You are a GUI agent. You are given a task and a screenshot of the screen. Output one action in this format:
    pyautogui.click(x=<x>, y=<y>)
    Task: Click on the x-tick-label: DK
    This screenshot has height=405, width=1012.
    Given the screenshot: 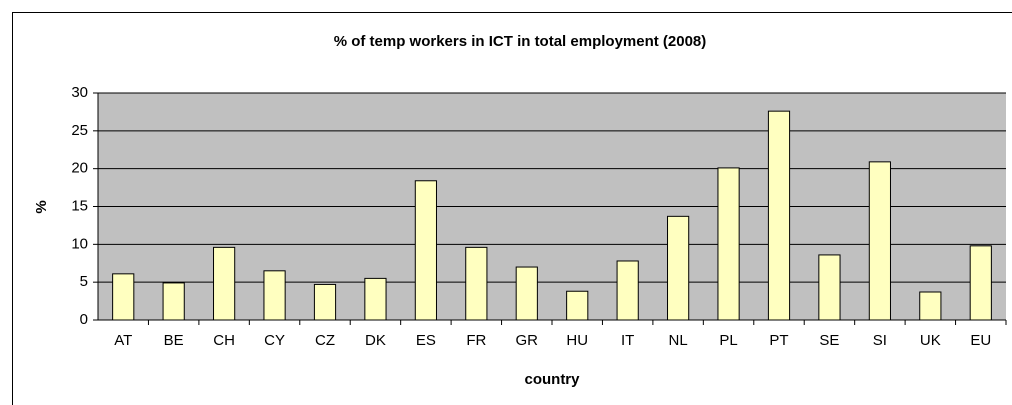 What is the action you would take?
    pyautogui.click(x=375, y=340)
    